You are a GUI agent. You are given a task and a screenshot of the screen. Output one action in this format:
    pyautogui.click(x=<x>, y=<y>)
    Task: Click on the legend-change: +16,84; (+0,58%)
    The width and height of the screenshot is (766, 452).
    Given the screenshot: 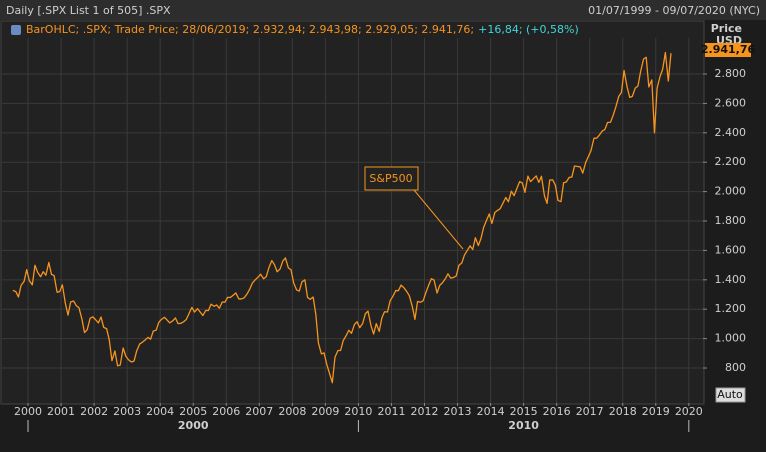 What is the action you would take?
    pyautogui.click(x=528, y=29)
    